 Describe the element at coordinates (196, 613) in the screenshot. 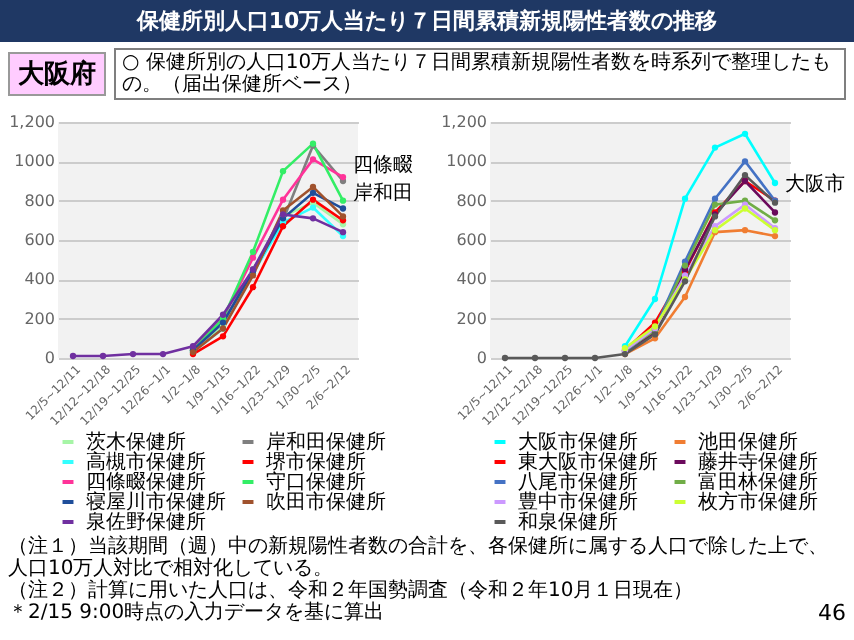

I see `text: ＊2/15 9:00時点の入力データを基に算出` at that location.